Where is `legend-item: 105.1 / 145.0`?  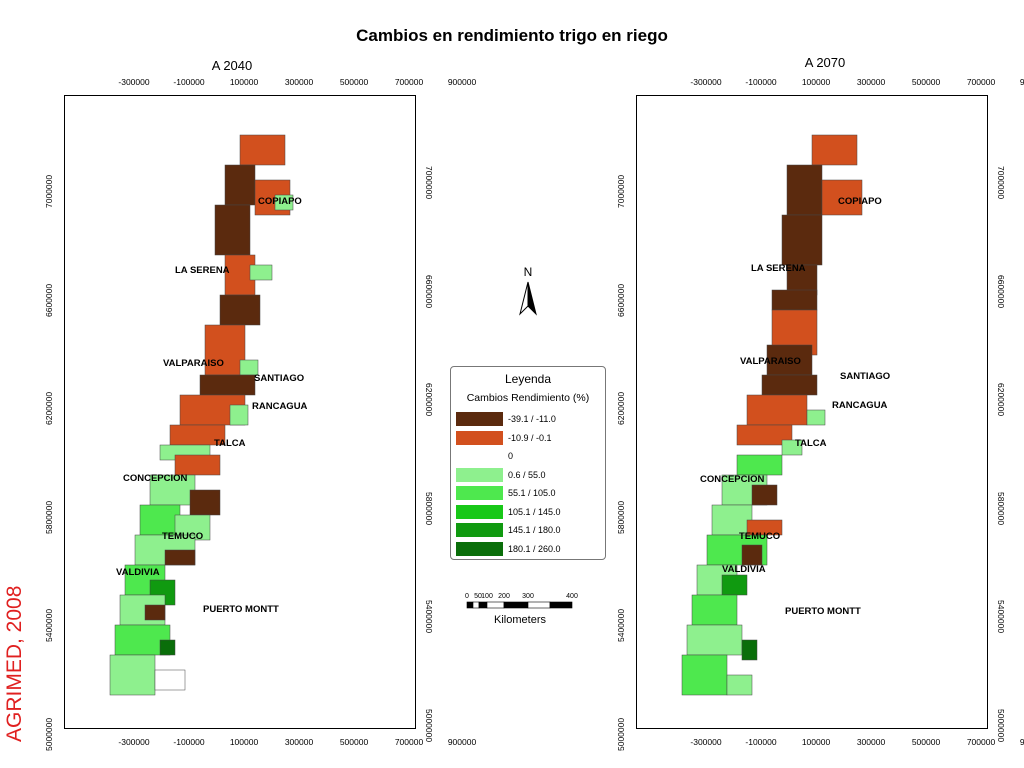 legend-item: 105.1 / 145.0 is located at coordinates (508, 511).